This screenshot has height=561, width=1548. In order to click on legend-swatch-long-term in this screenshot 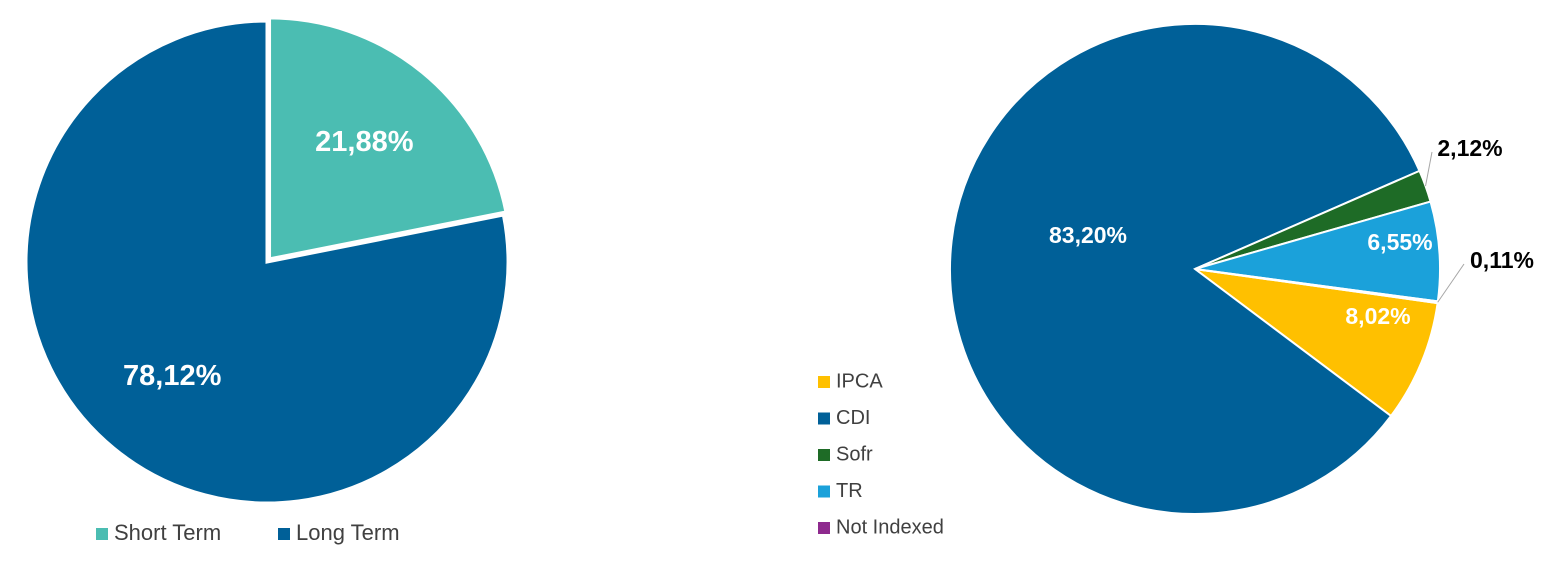, I will do `click(284, 534)`.